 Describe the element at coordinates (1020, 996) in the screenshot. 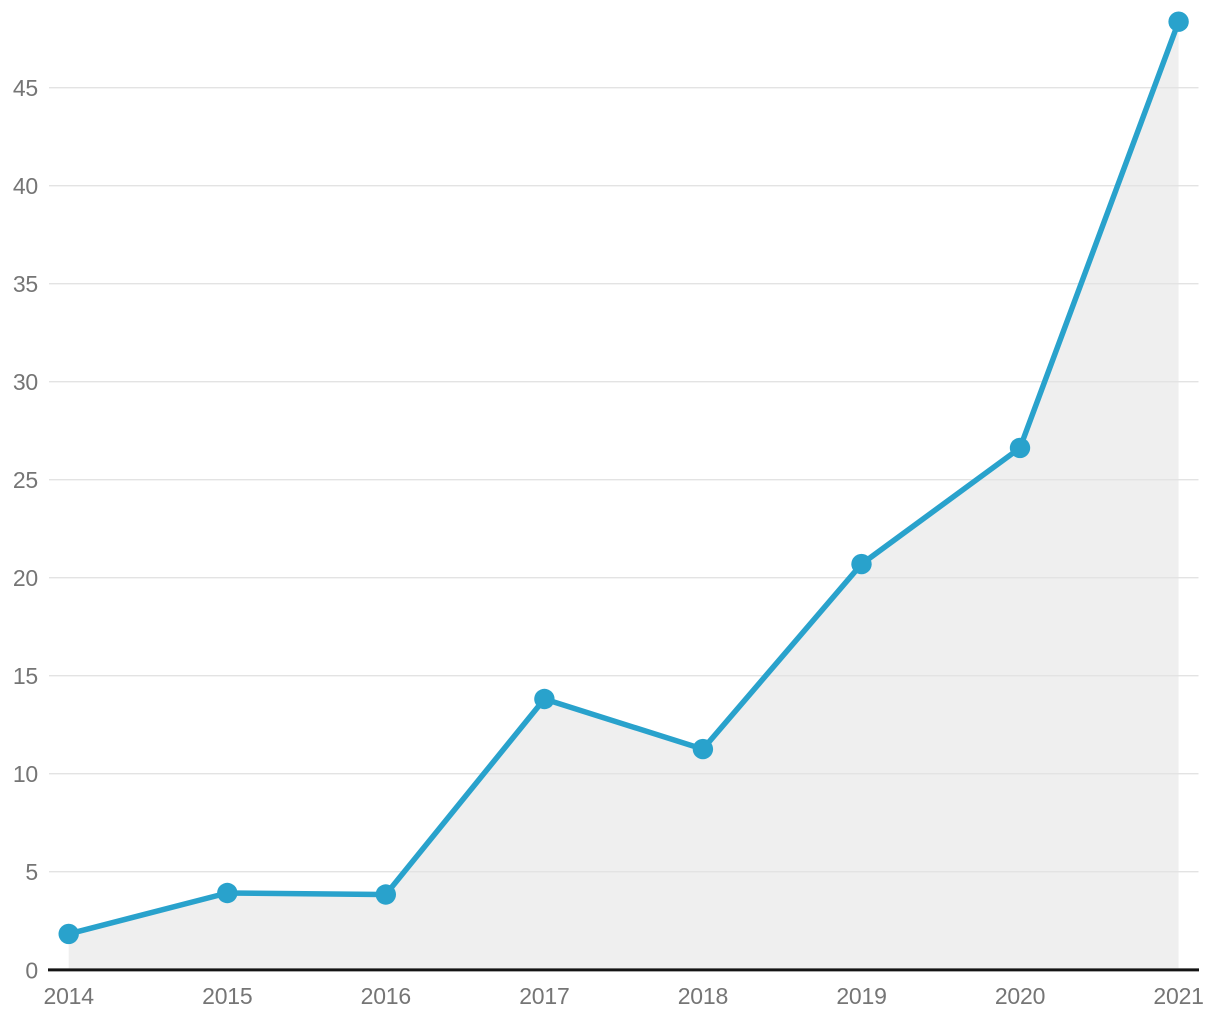

I see `svg-text: 2020` at that location.